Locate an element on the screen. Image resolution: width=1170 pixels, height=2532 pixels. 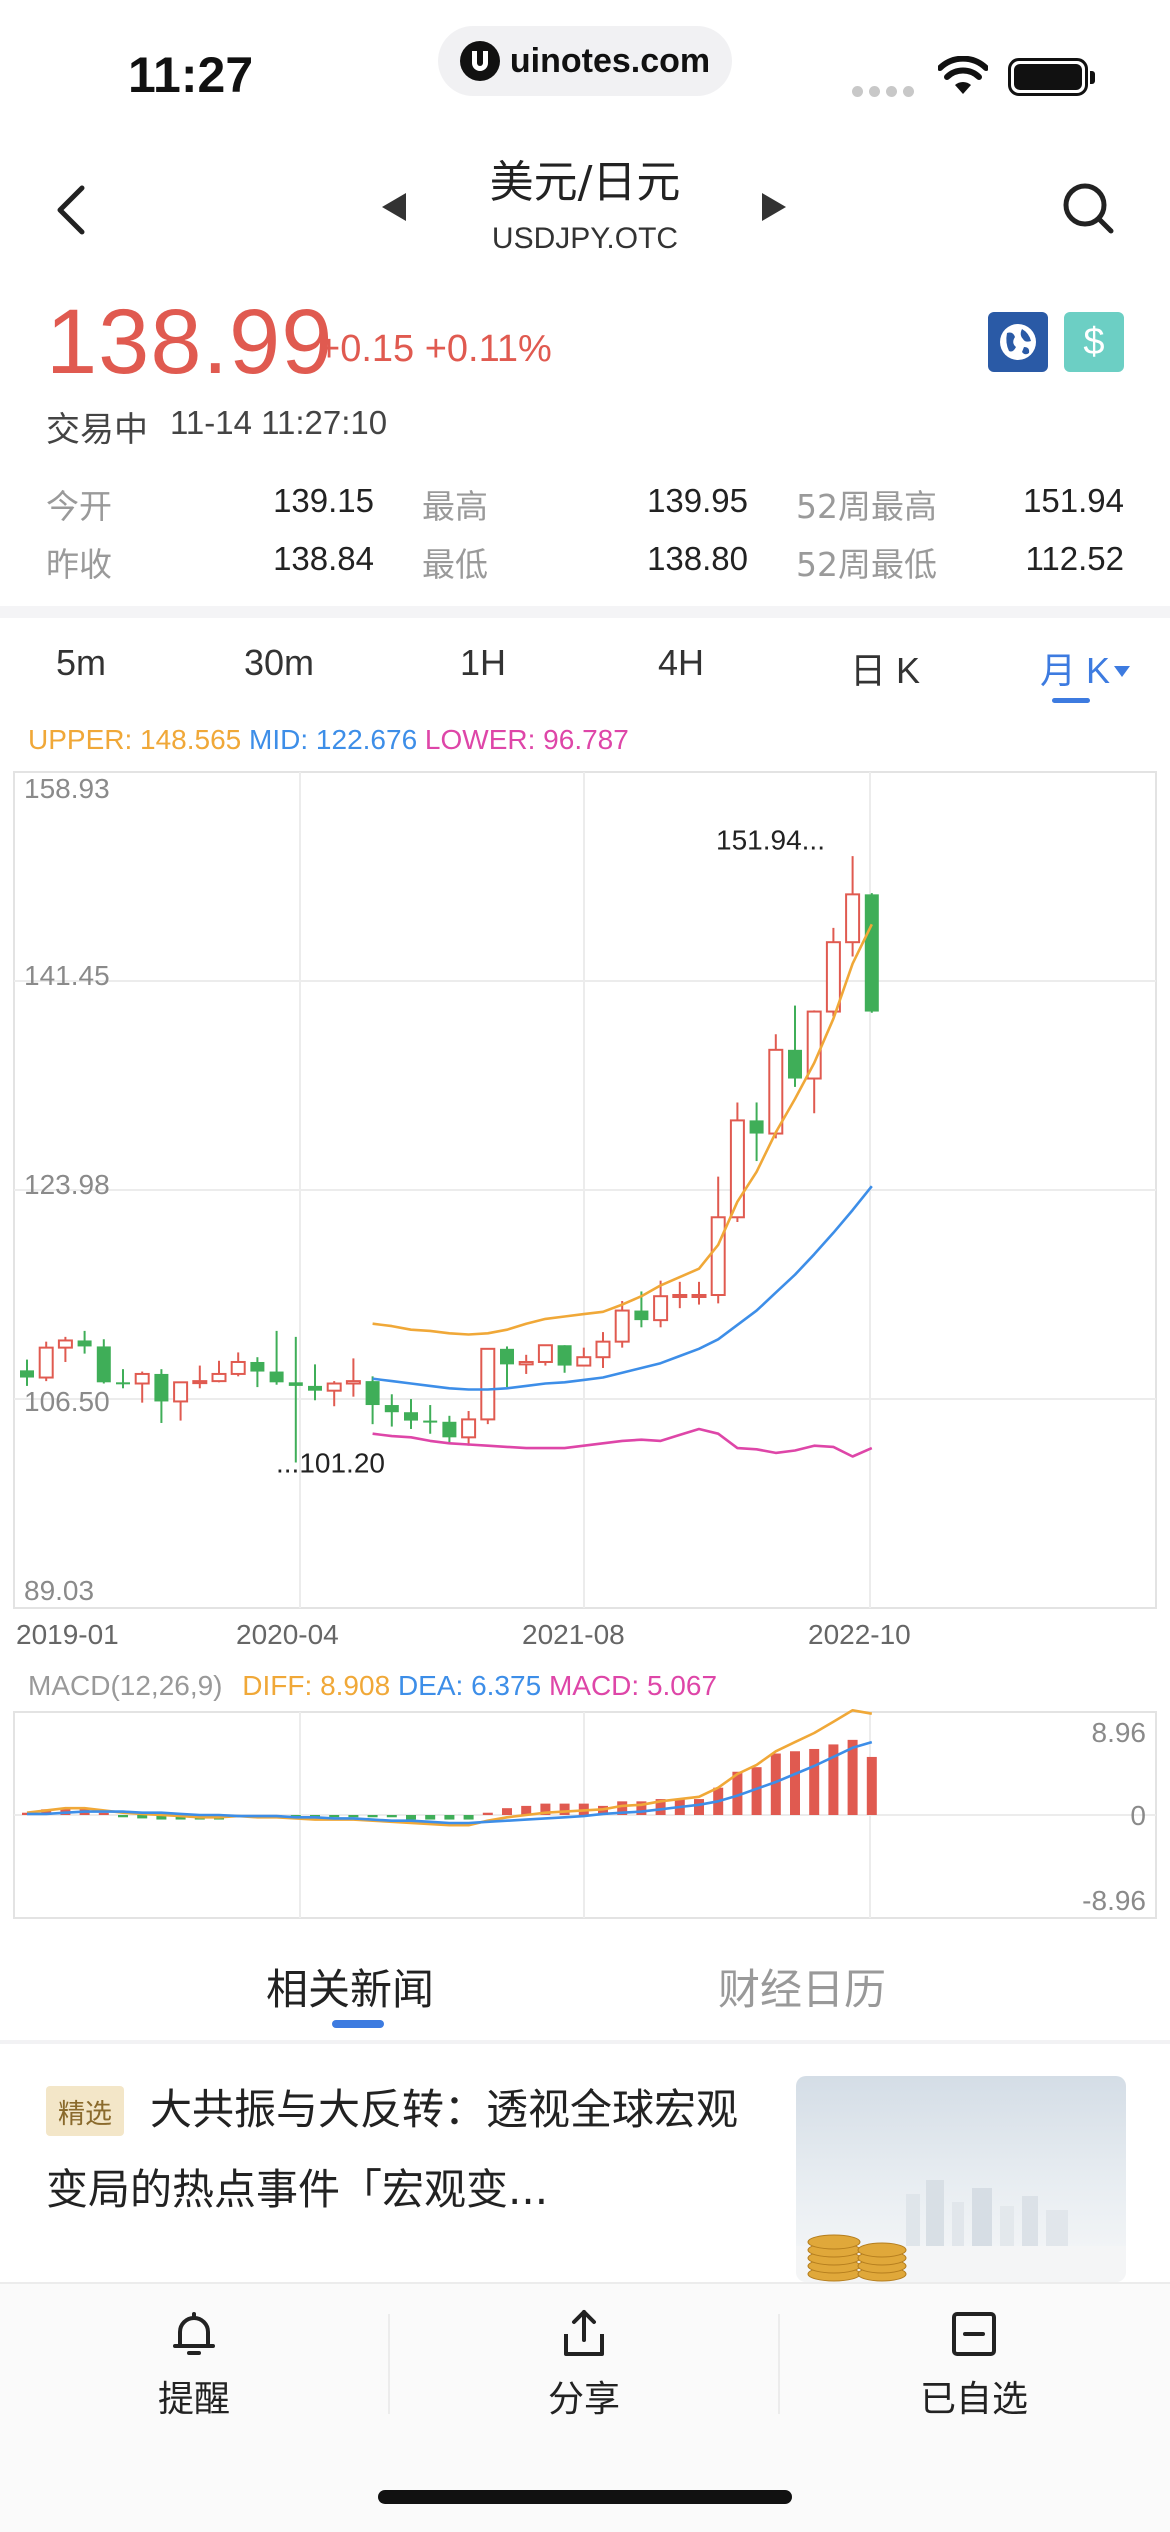
price-change: +0.15 +0.11% is located at coordinates (435, 349).